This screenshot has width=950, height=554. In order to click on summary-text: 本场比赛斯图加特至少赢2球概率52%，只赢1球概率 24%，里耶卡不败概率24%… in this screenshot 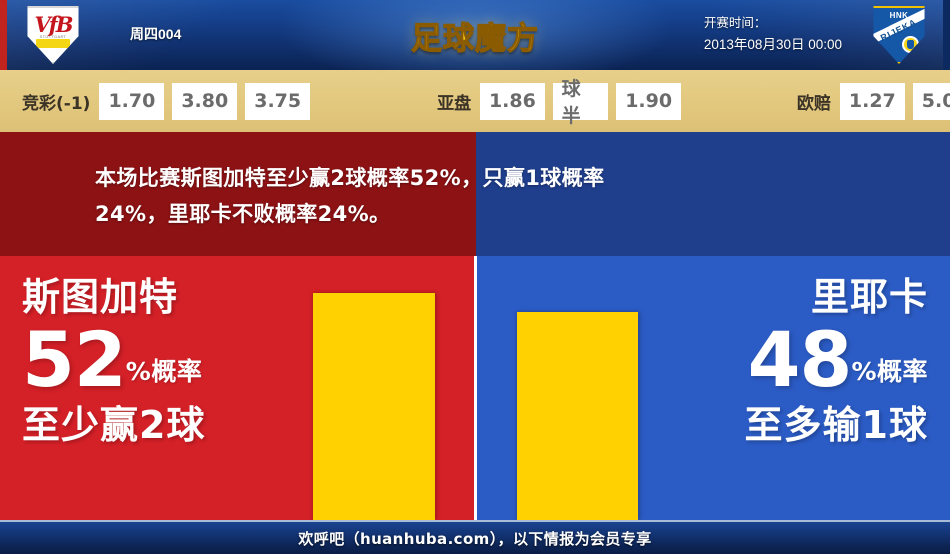, I will do `click(495, 196)`.